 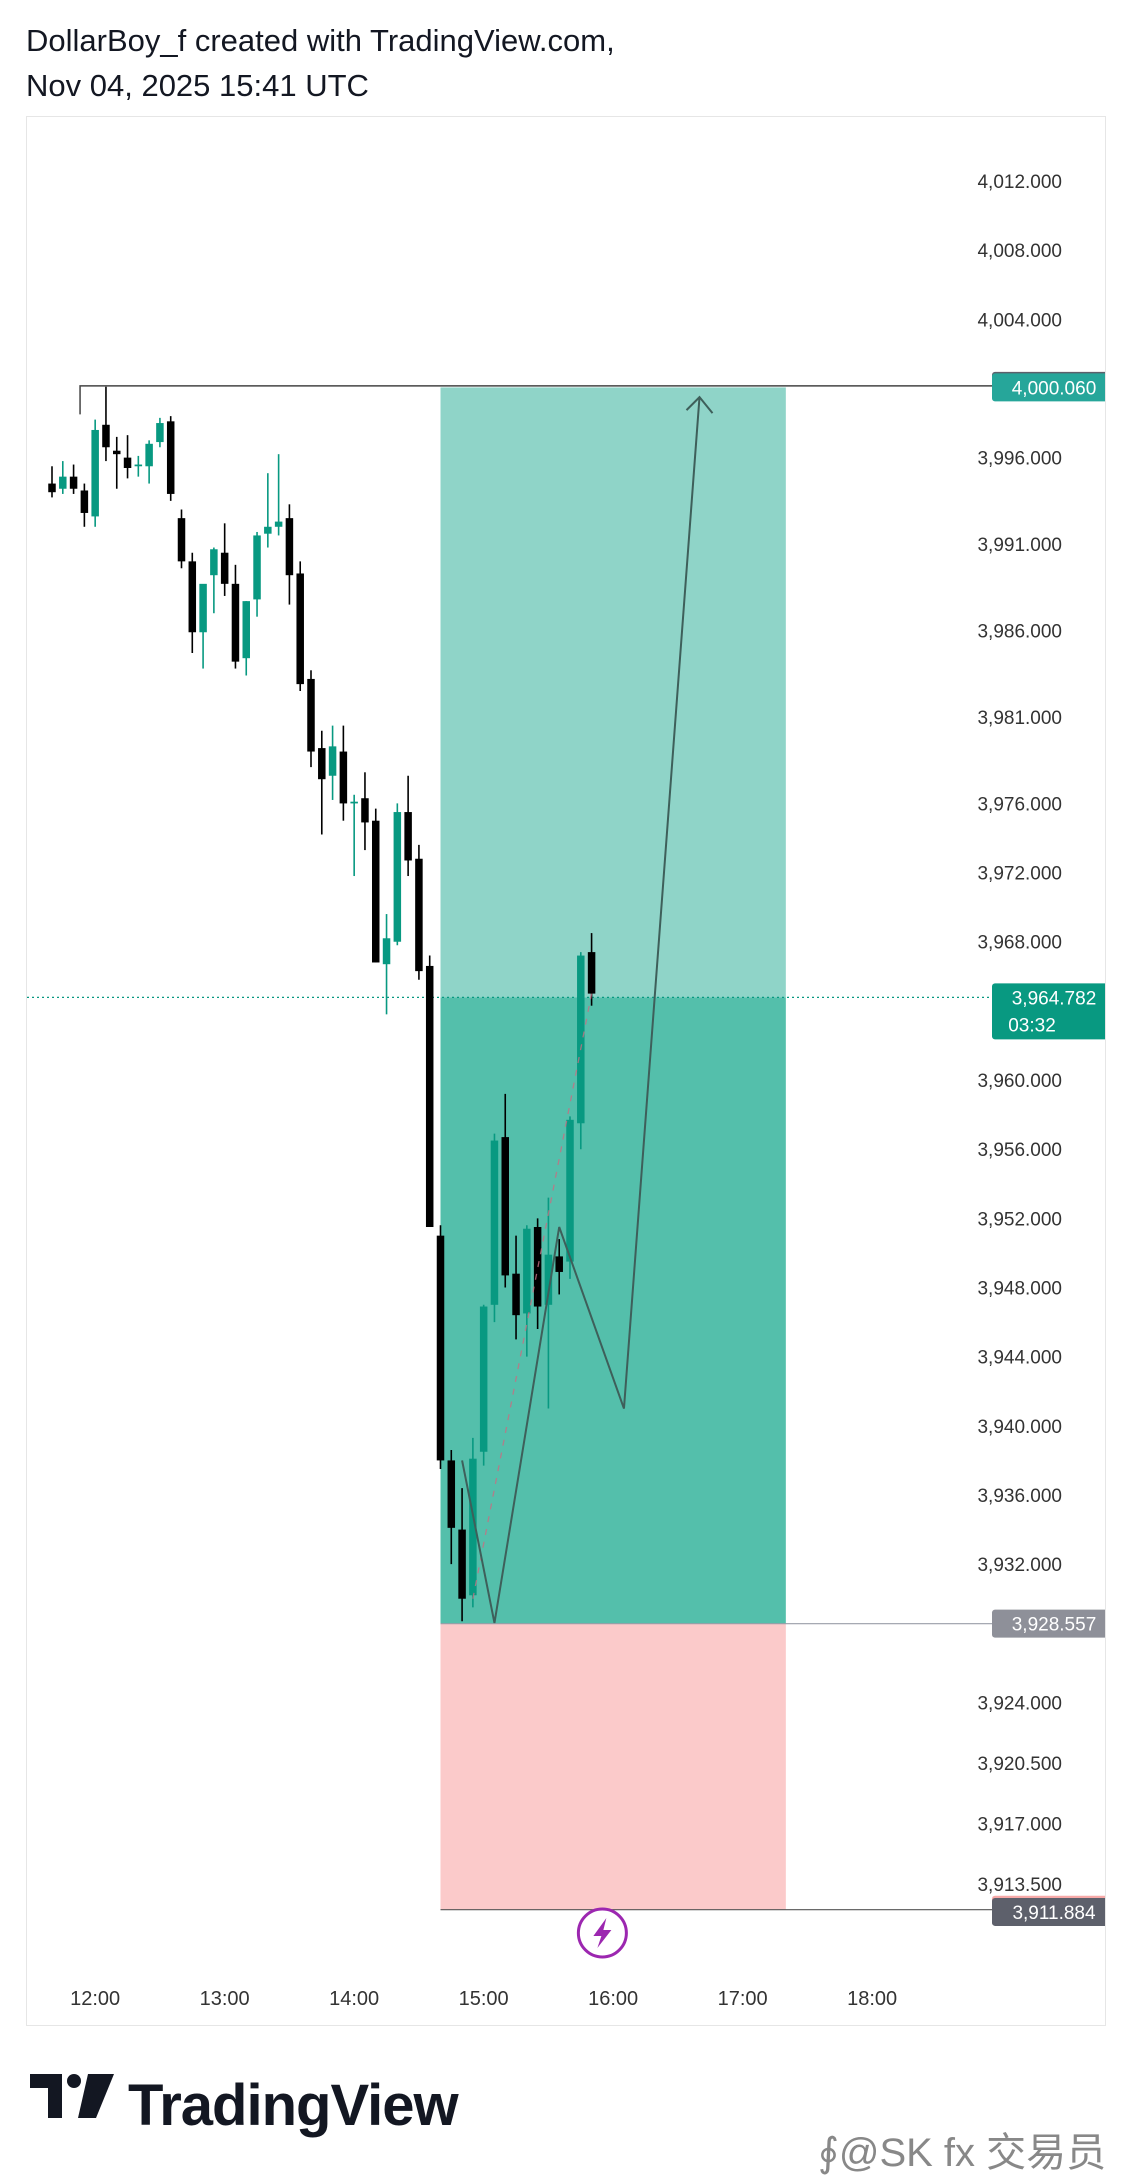 What do you see at coordinates (1019, 1150) in the screenshot?
I see `y-tick-label-11: 3,956.000` at bounding box center [1019, 1150].